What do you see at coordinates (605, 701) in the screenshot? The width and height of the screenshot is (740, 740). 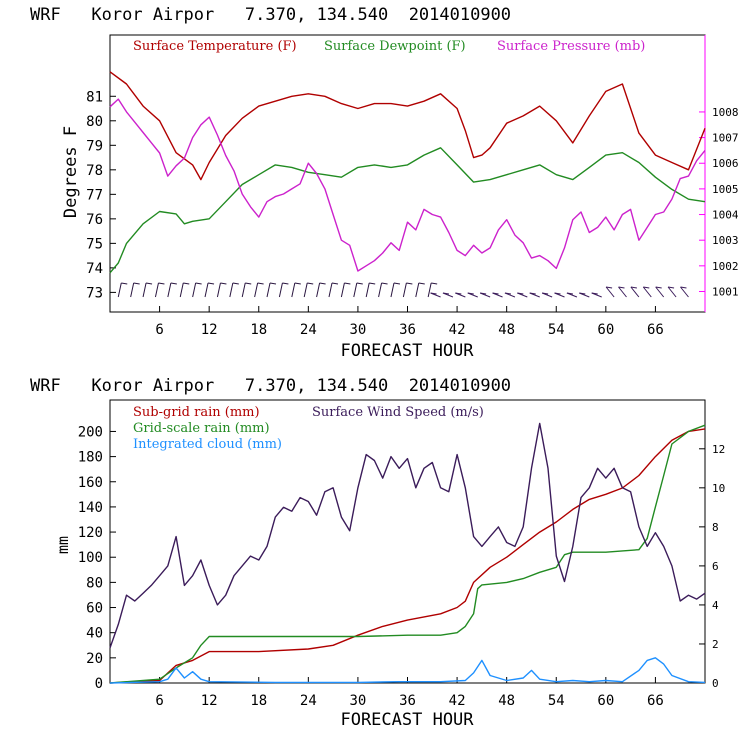 I see `x-tick-label: 60` at bounding box center [605, 701].